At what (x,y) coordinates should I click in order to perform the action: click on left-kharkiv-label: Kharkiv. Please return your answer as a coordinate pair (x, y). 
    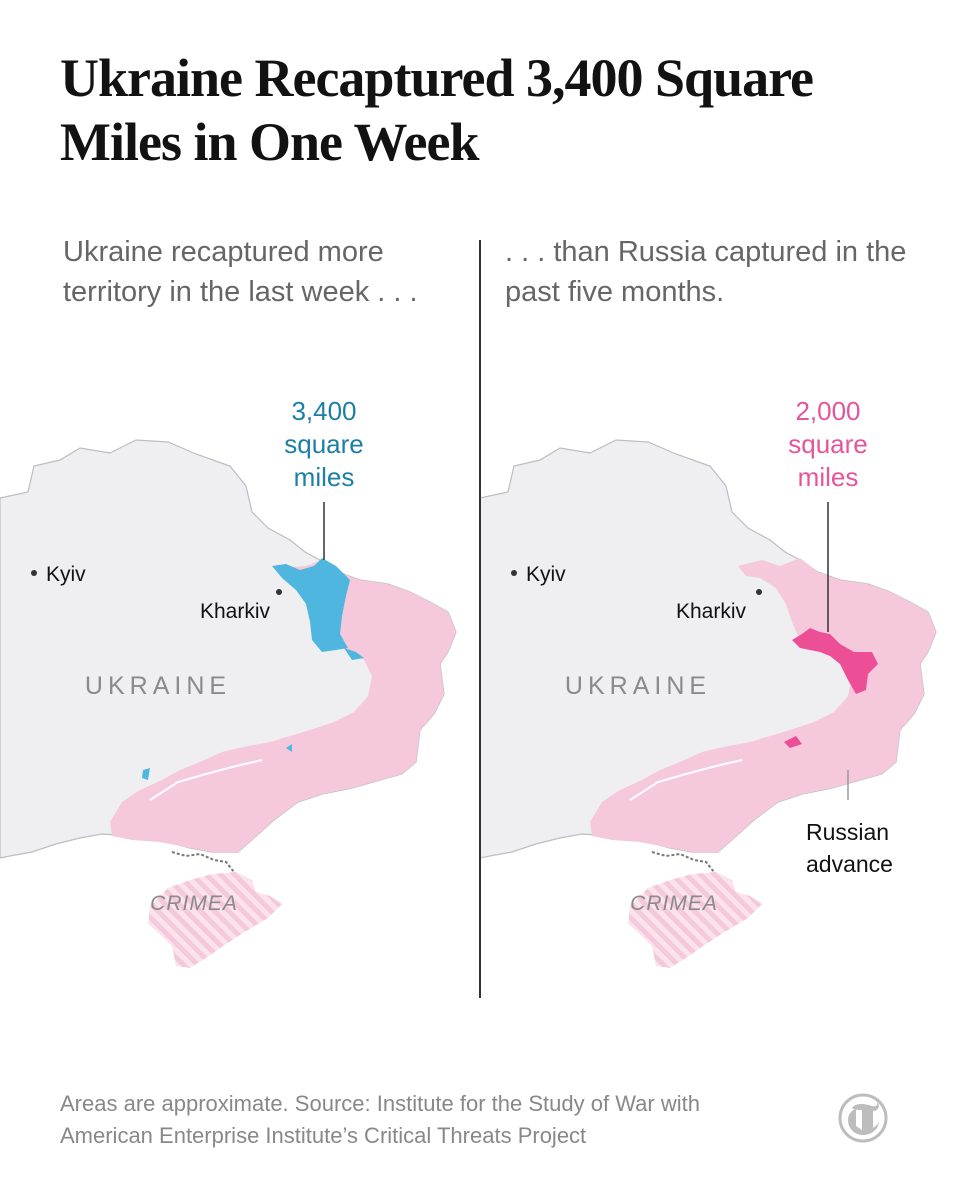
    Looking at the image, I should click on (235, 611).